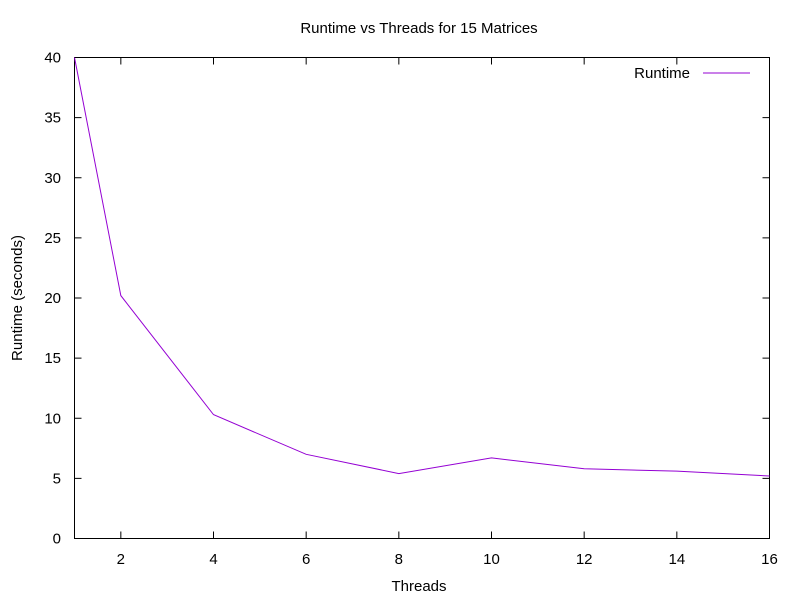 The image size is (800, 600). Describe the element at coordinates (418, 28) in the screenshot. I see `chart-title: Runtime vs Threads for 15 Matrices` at that location.